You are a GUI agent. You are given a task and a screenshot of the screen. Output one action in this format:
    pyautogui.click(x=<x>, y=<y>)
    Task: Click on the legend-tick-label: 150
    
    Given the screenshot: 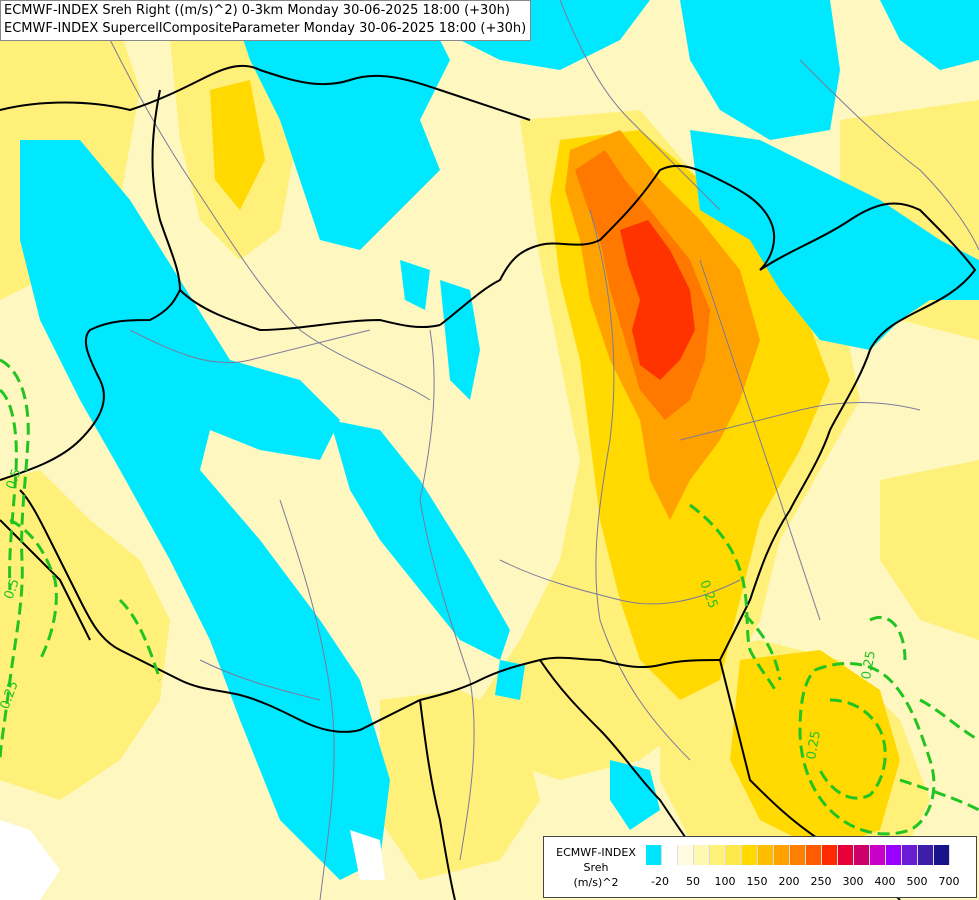 What is the action you would take?
    pyautogui.click(x=757, y=881)
    